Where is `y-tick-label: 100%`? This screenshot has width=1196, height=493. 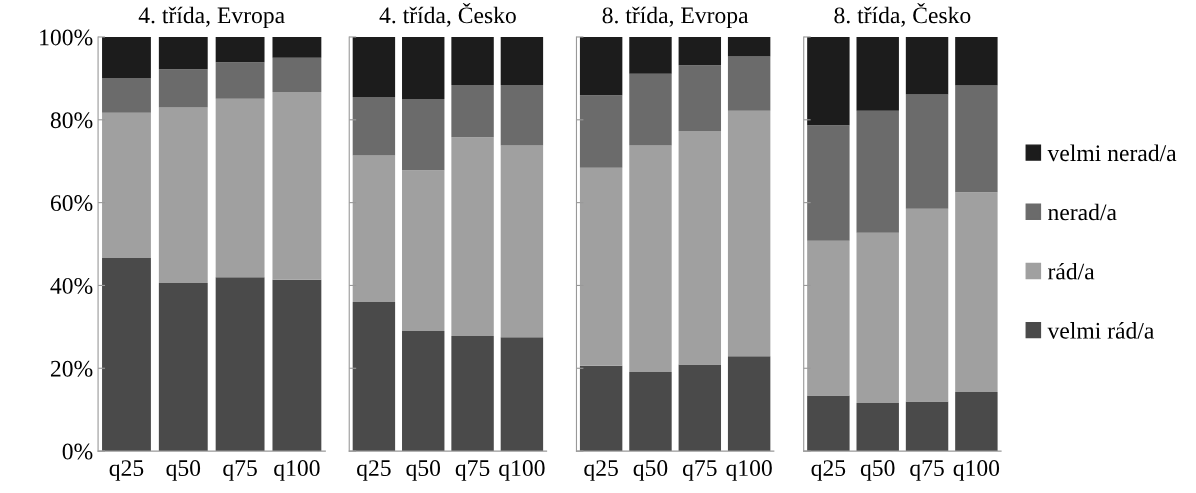
y-tick-label: 100% is located at coordinates (66, 37).